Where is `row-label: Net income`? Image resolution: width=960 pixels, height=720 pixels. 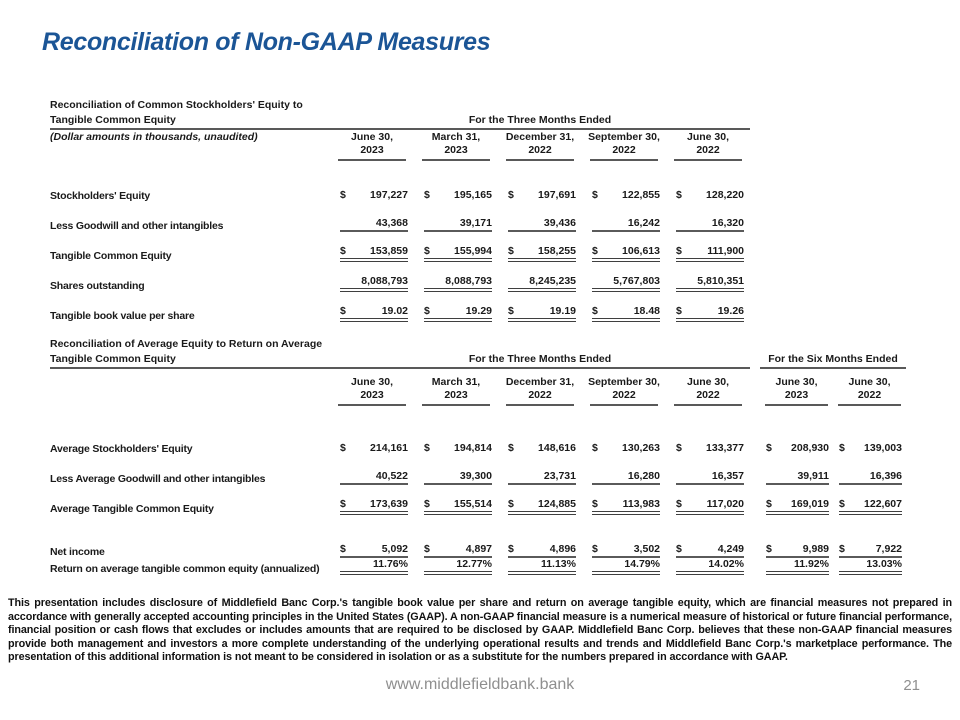
row-label: Net income is located at coordinates (77, 552).